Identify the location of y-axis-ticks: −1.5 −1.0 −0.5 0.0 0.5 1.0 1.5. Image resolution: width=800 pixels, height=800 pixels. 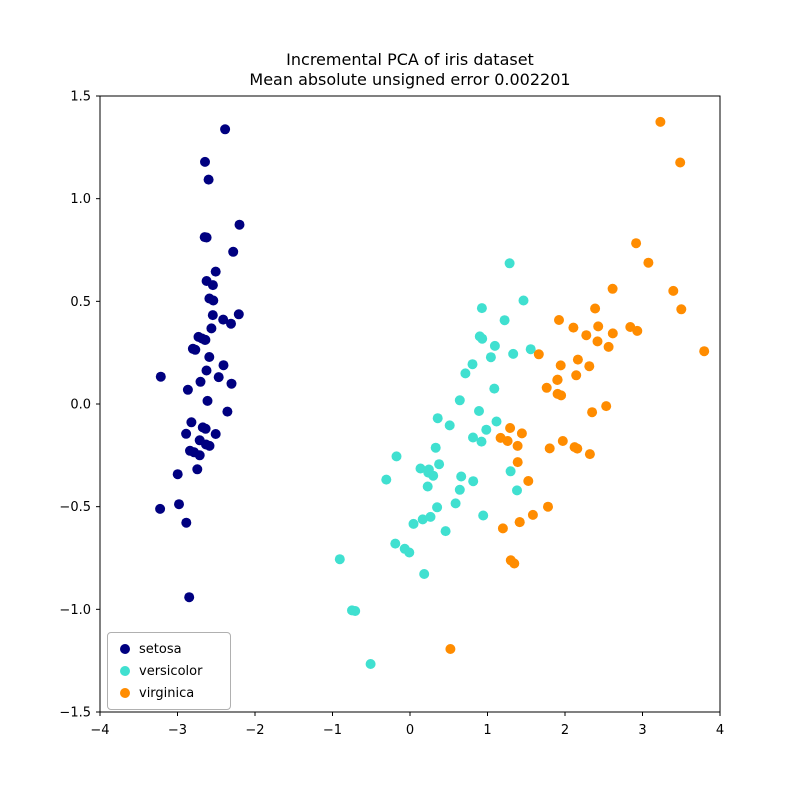
(79, 405).